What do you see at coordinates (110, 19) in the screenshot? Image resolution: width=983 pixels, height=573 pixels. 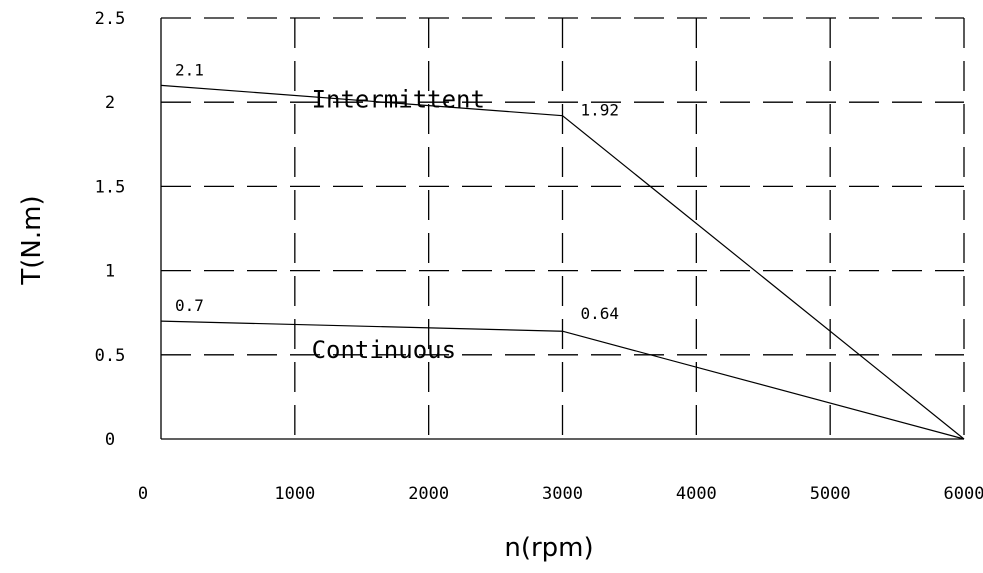 I see `y-tick-label: 2.5` at bounding box center [110, 19].